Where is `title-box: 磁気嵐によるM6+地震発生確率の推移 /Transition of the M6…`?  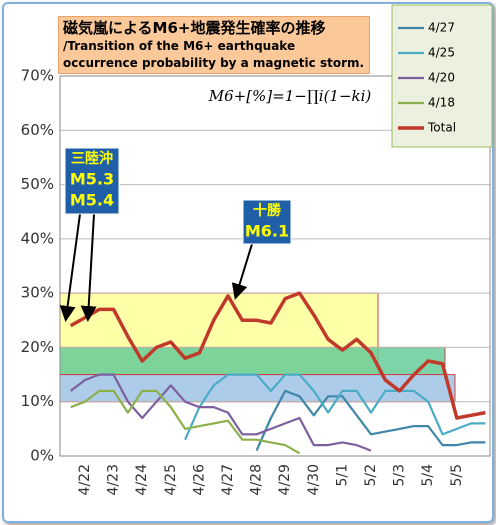
title-box: 磁気嵐によるM6+地震発生確率の推移 /Transition of the M6… is located at coordinates (214, 45).